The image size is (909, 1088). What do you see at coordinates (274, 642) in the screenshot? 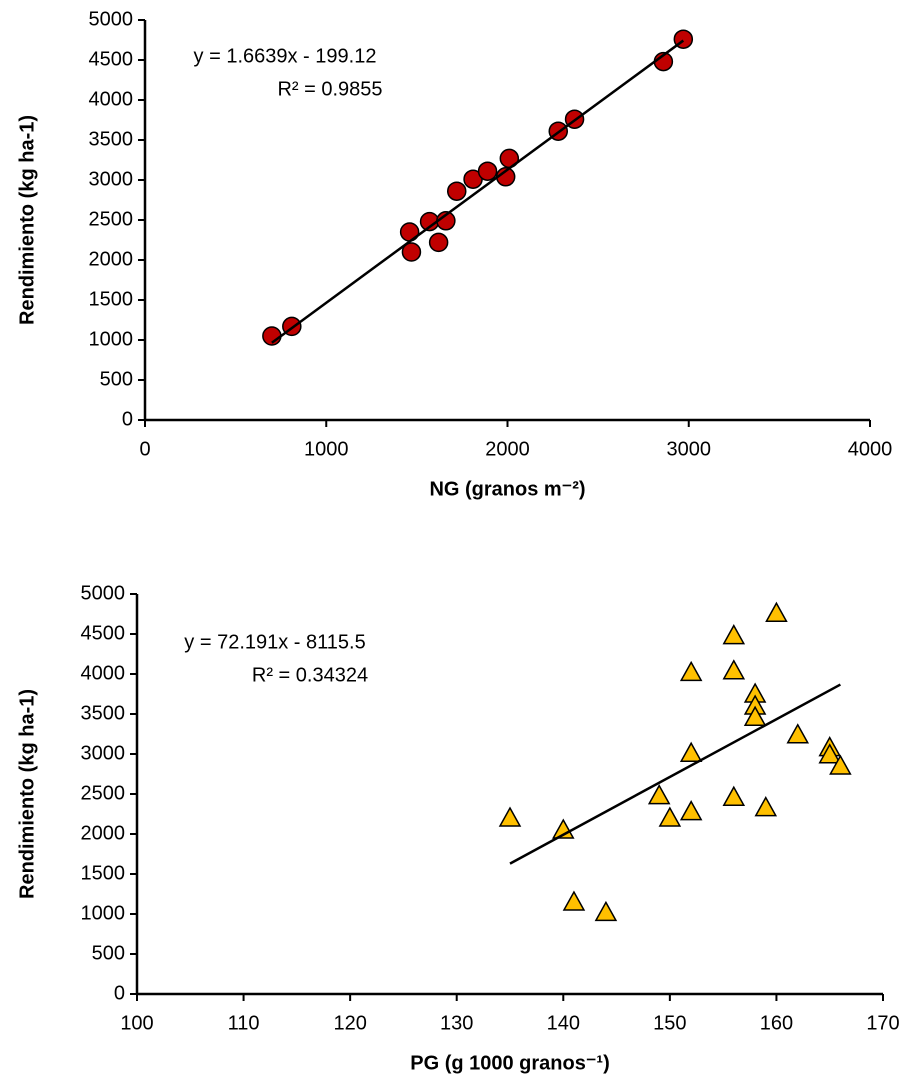
I see `annotation: y = 72.191x - 8115.5` at bounding box center [274, 642].